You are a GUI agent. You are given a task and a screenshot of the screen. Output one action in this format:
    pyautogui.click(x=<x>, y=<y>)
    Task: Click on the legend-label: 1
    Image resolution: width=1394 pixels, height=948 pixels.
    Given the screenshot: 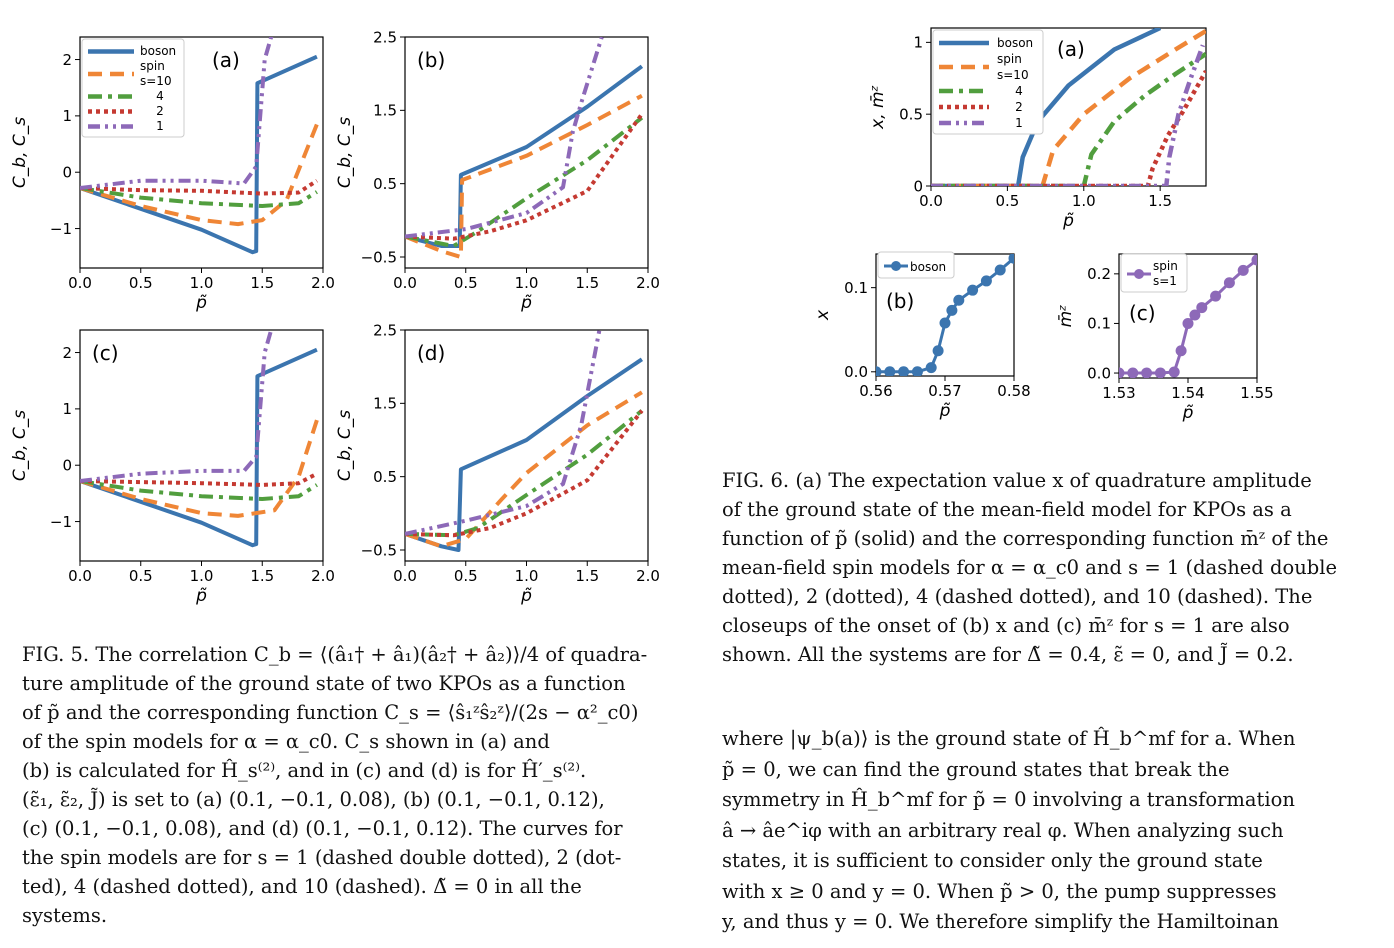 What is the action you would take?
    pyautogui.click(x=1019, y=123)
    